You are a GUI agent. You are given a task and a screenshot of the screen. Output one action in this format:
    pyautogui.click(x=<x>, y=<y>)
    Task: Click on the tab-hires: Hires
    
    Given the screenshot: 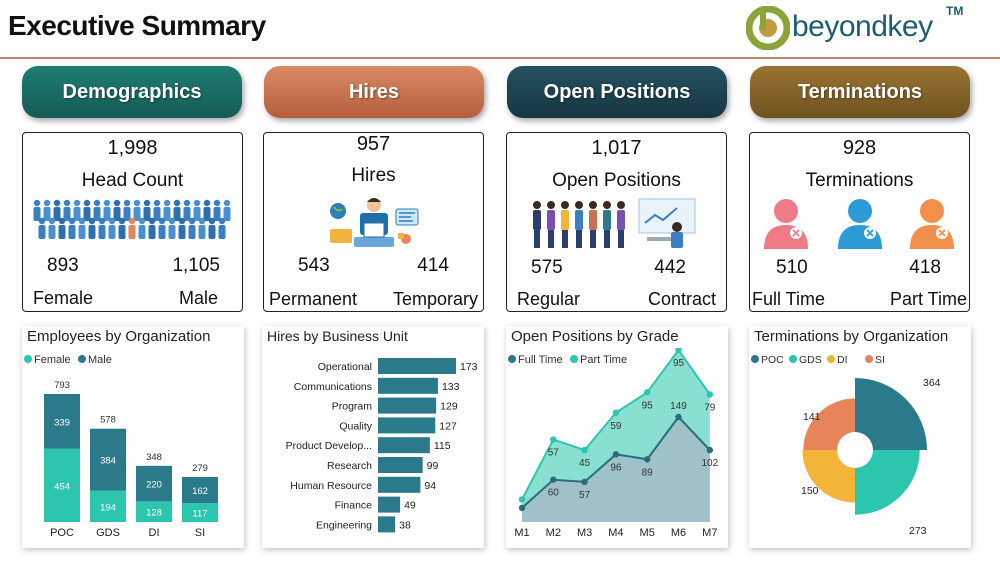 What is the action you would take?
    pyautogui.click(x=374, y=92)
    